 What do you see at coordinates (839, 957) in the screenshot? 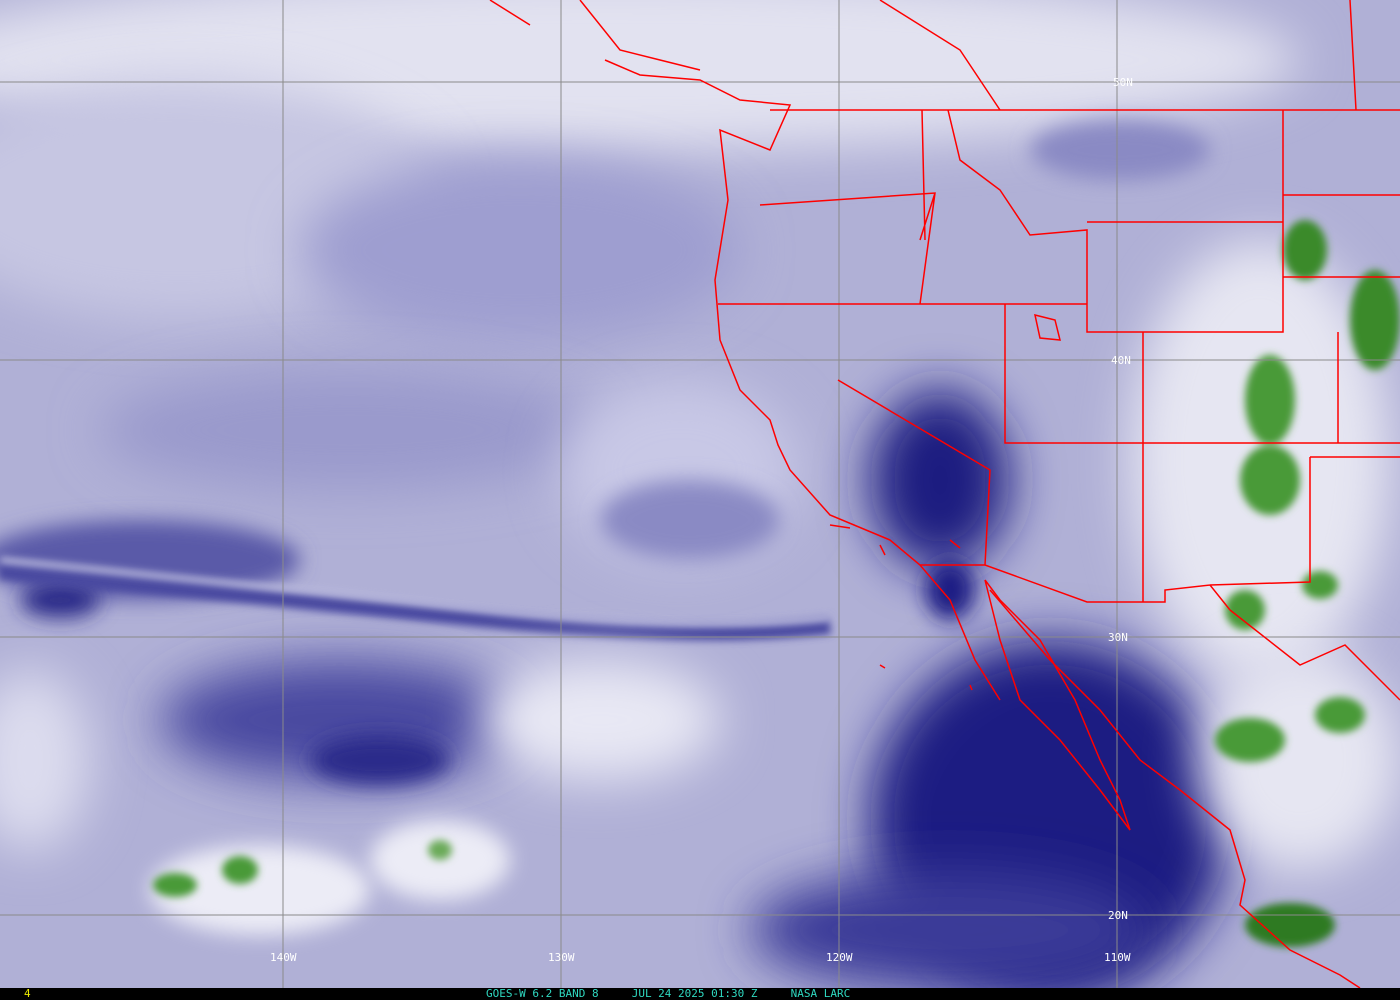
I see `lon-label-120w: 120W` at bounding box center [839, 957].